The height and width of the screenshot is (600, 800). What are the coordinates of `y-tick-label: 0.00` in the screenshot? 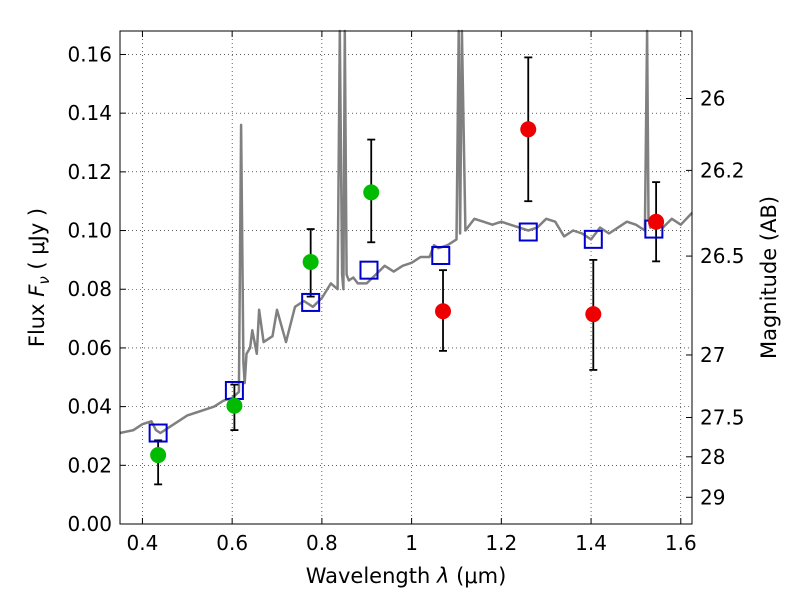 It's located at (89, 524).